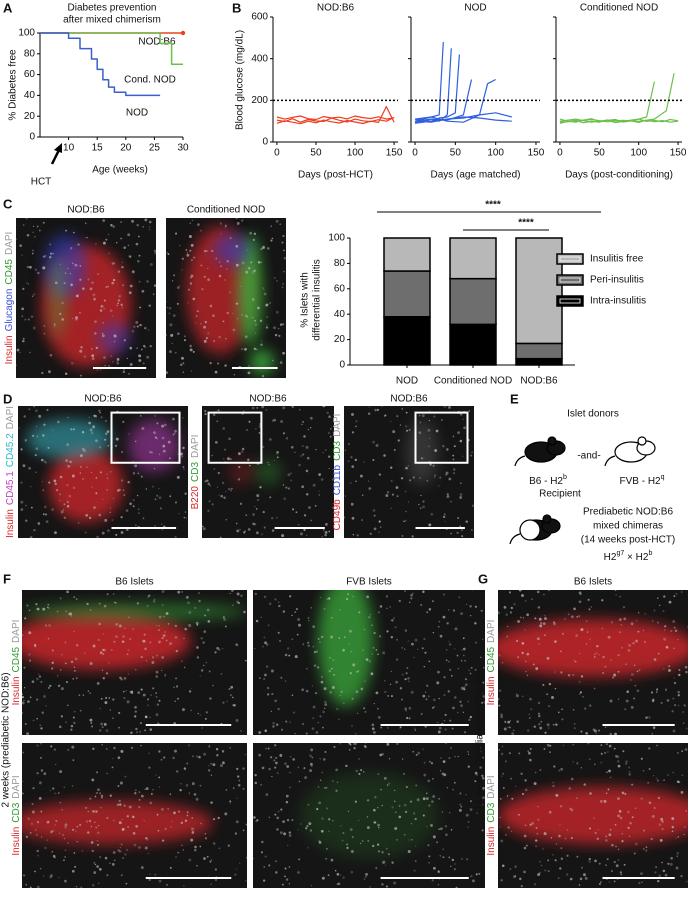 Image resolution: width=691 pixels, height=900 pixels. What do you see at coordinates (638, 153) in the screenshot?
I see `x-tick-label: 100` at bounding box center [638, 153].